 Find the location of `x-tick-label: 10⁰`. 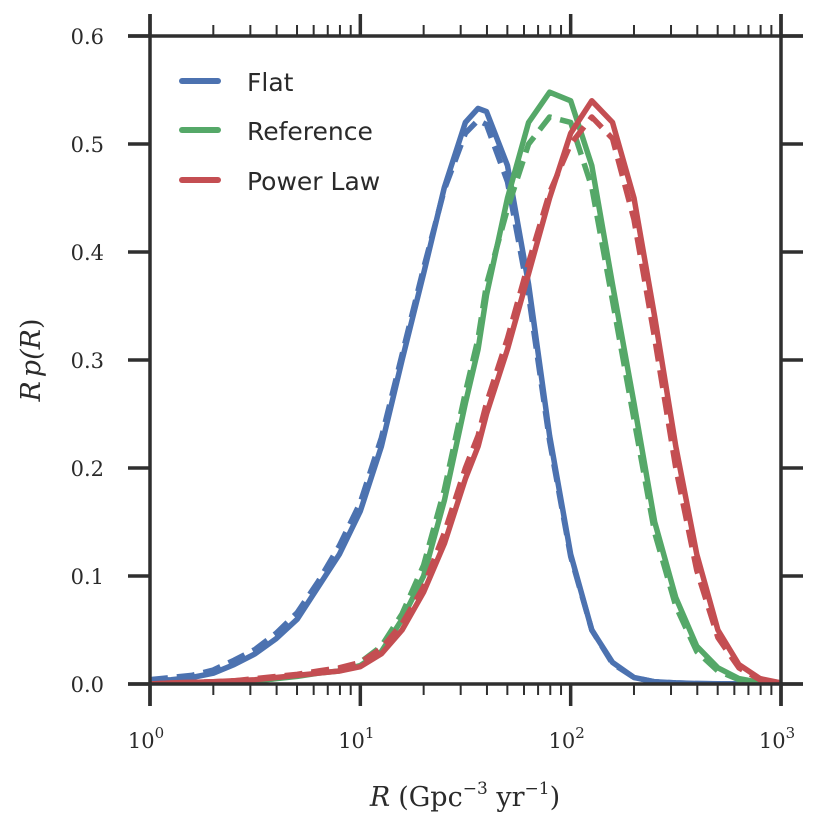

x-tick-label: 10⁰ is located at coordinates (146, 738).